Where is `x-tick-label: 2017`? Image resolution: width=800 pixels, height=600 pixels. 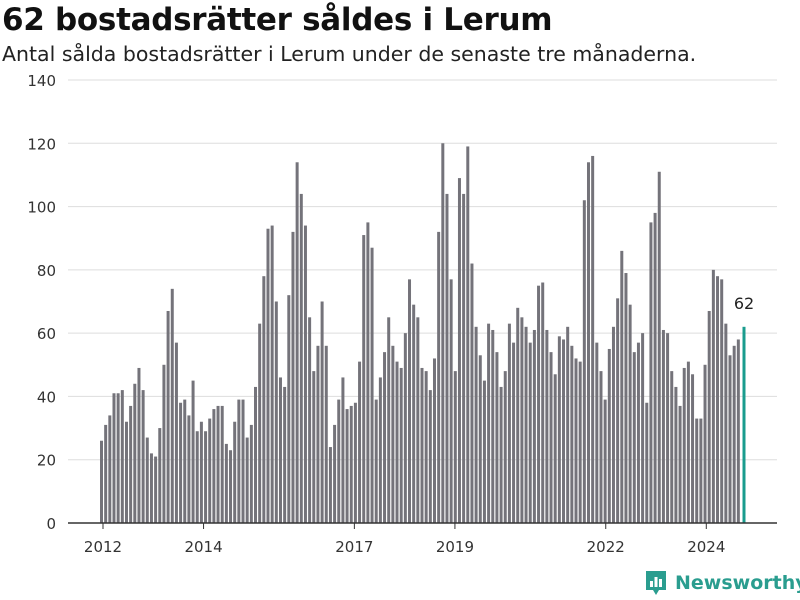
x-tick-label: 2017 is located at coordinates (354, 547).